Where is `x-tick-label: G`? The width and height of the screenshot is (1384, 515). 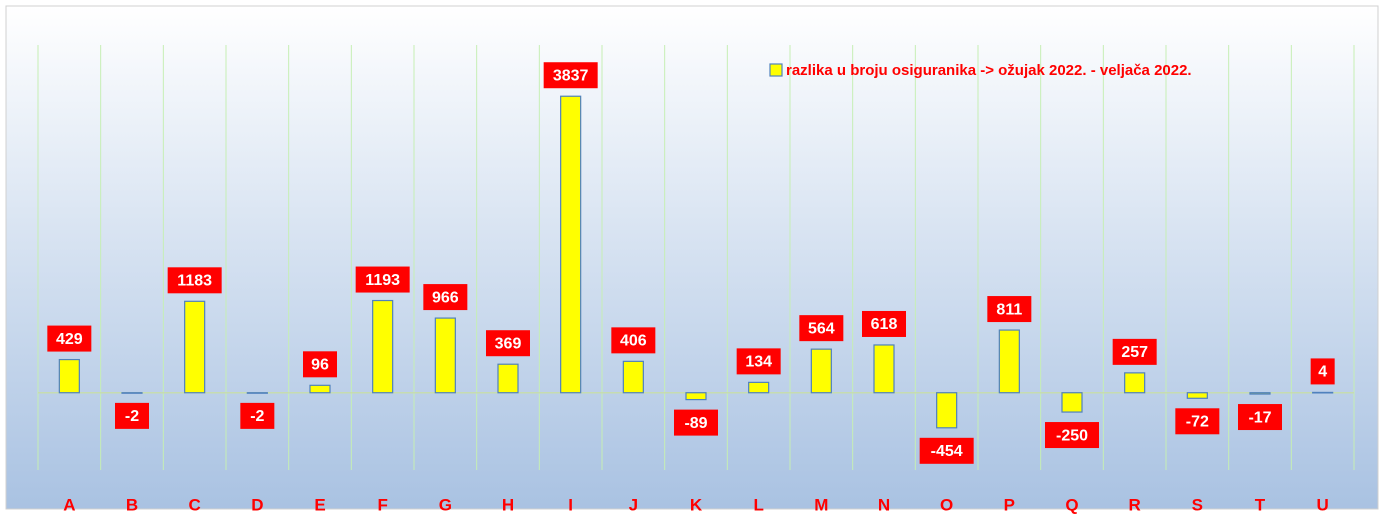
x-tick-label: G is located at coordinates (445, 504).